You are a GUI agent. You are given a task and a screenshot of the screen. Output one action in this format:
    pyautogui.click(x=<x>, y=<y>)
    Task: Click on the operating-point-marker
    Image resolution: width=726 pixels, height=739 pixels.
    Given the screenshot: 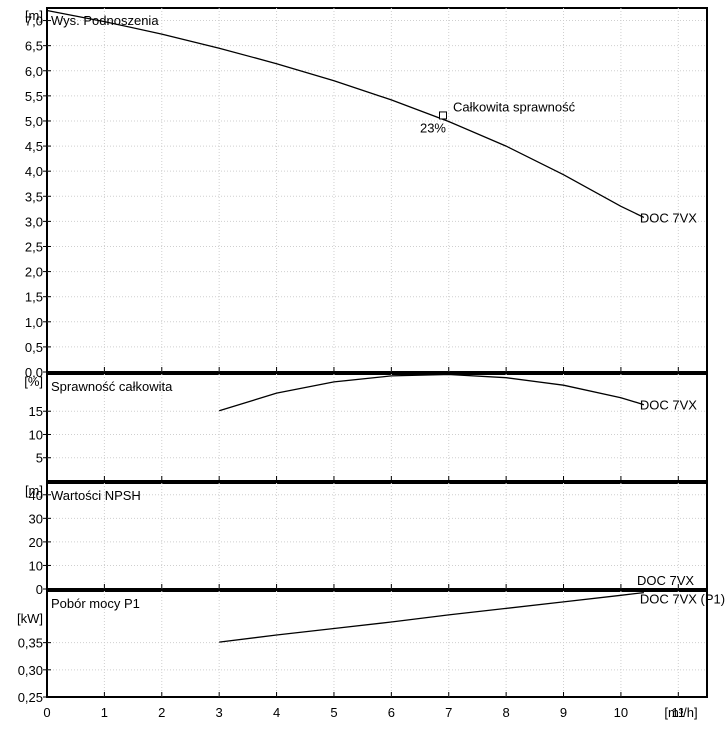 What is the action you would take?
    pyautogui.click(x=443, y=115)
    